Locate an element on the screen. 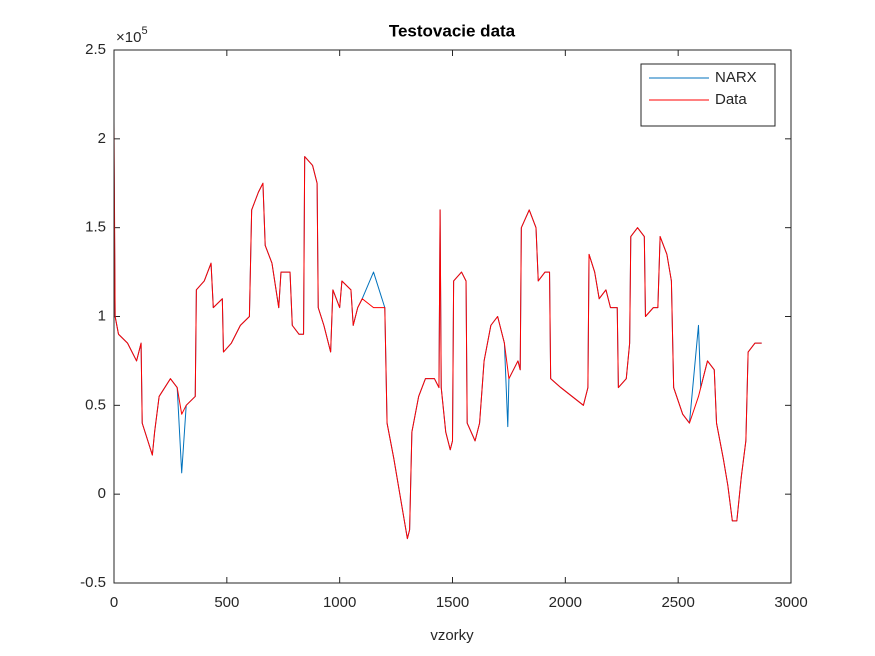 Image resolution: width=875 pixels, height=656 pixels. x-tick-label: 2000 is located at coordinates (565, 602).